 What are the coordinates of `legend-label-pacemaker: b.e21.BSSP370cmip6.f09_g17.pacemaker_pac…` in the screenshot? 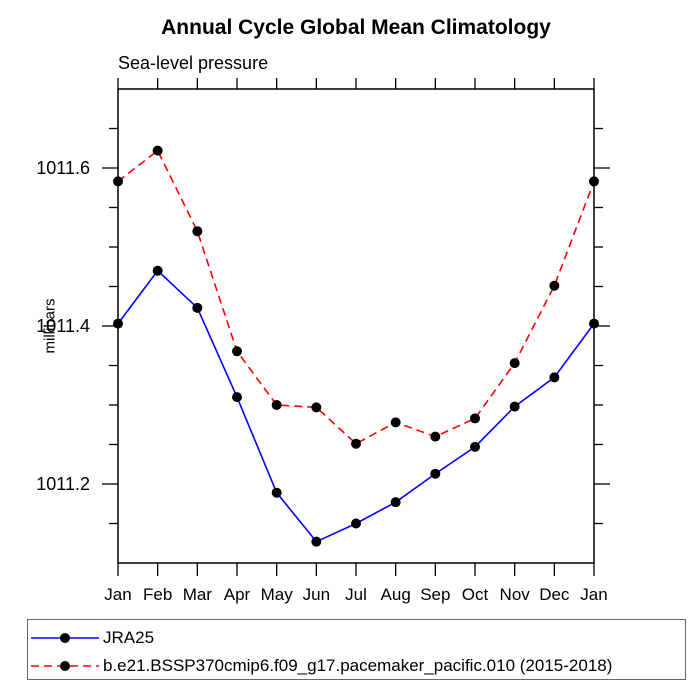 It's located at (358, 665).